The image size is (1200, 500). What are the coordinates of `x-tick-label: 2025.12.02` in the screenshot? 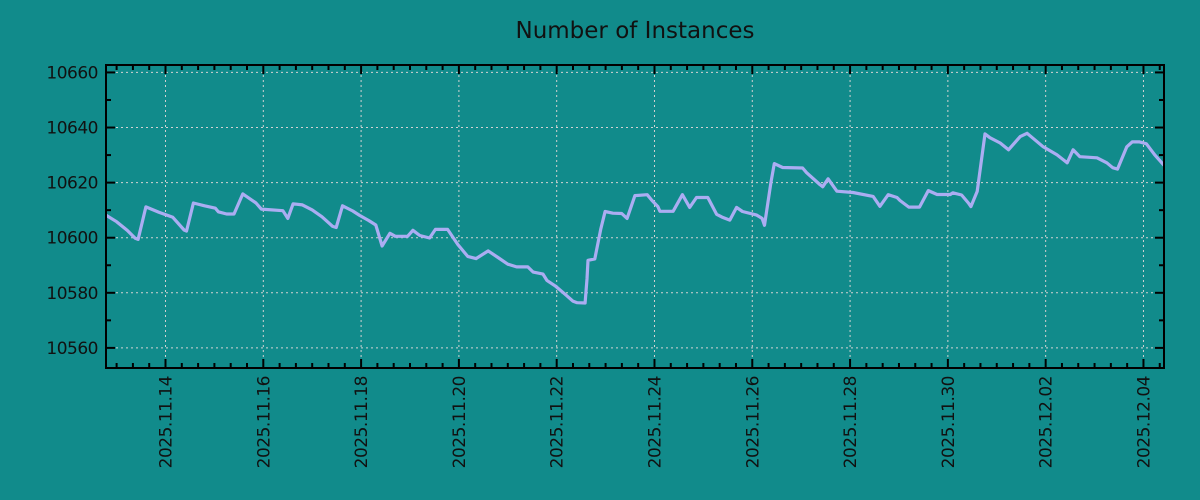 It's located at (1047, 422).